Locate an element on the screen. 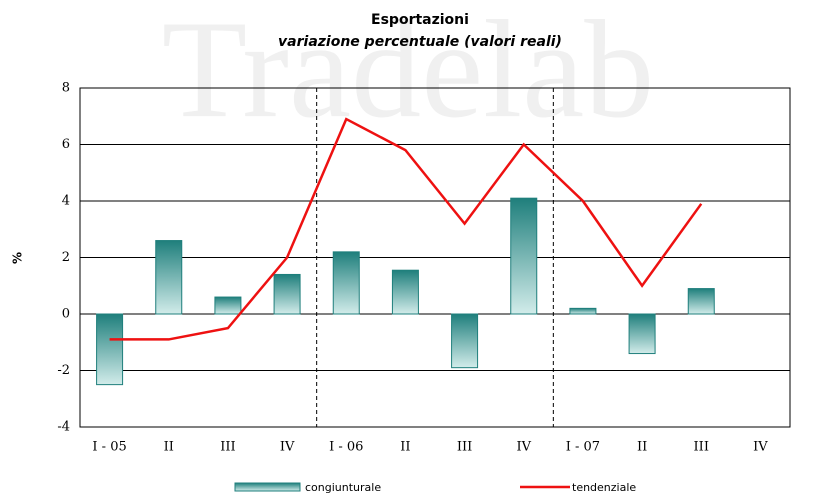  legend-label: tendenziale is located at coordinates (604, 487).